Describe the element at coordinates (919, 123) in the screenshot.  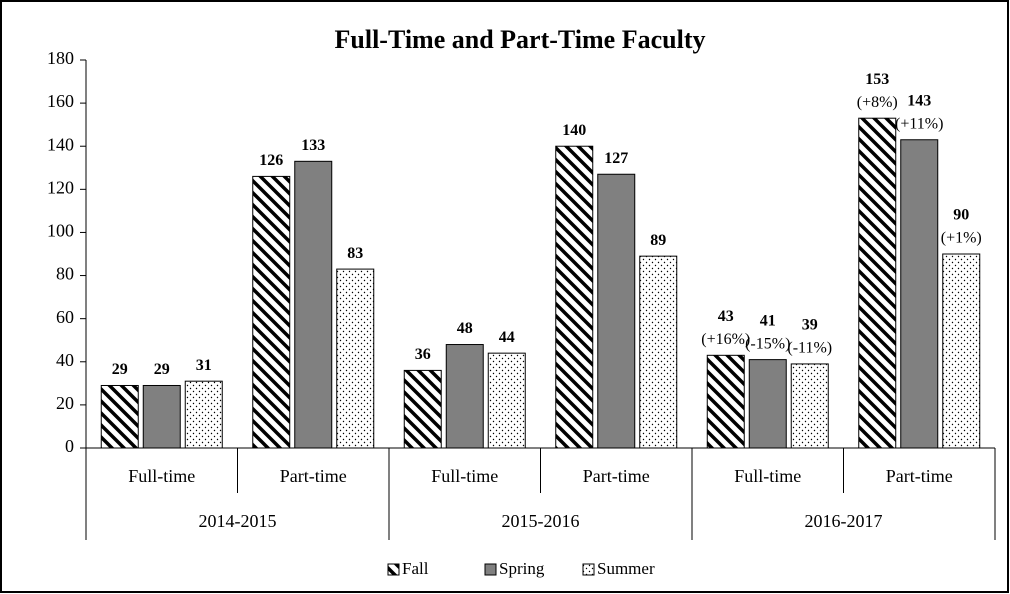
I see `change-label: (+11%)` at that location.